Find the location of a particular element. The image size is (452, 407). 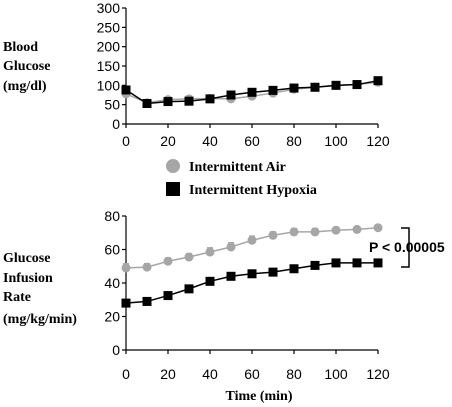

y-tick-label: 60 is located at coordinates (112, 250).